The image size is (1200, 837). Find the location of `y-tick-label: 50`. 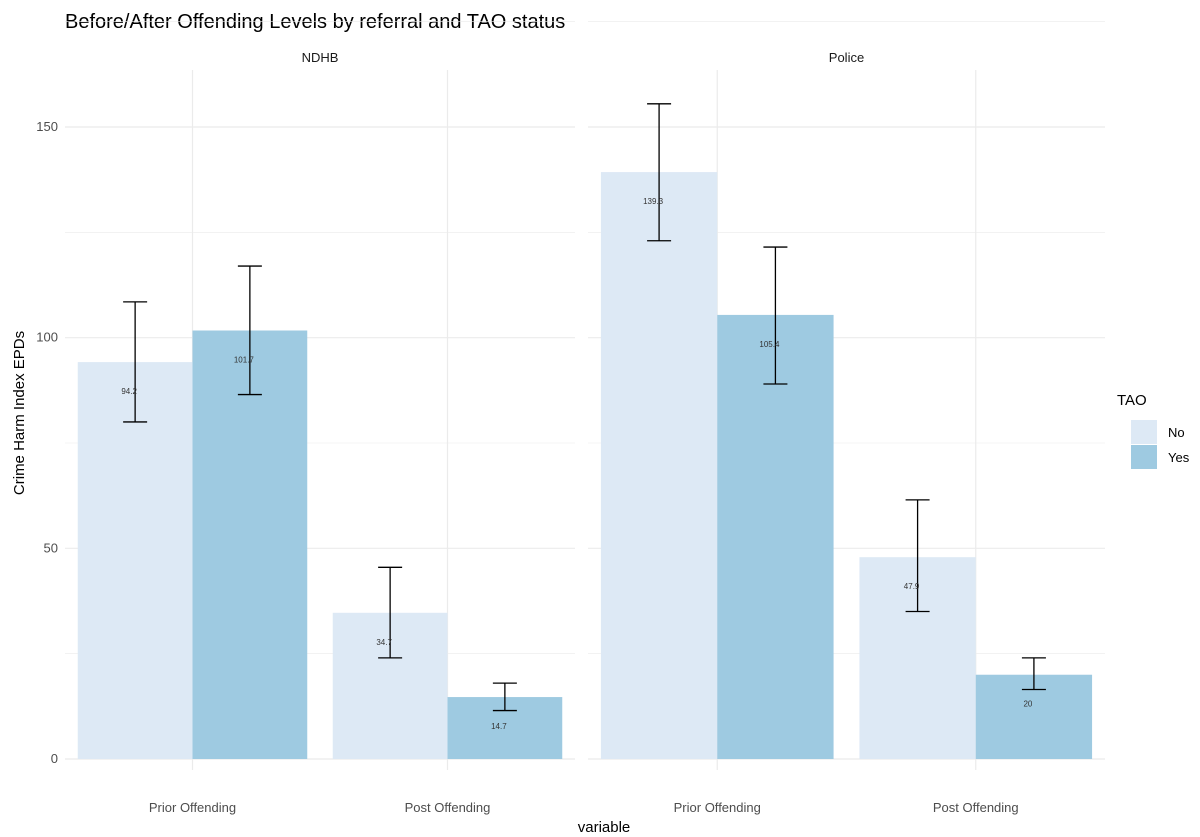

y-tick-label: 50 is located at coordinates (51, 547).